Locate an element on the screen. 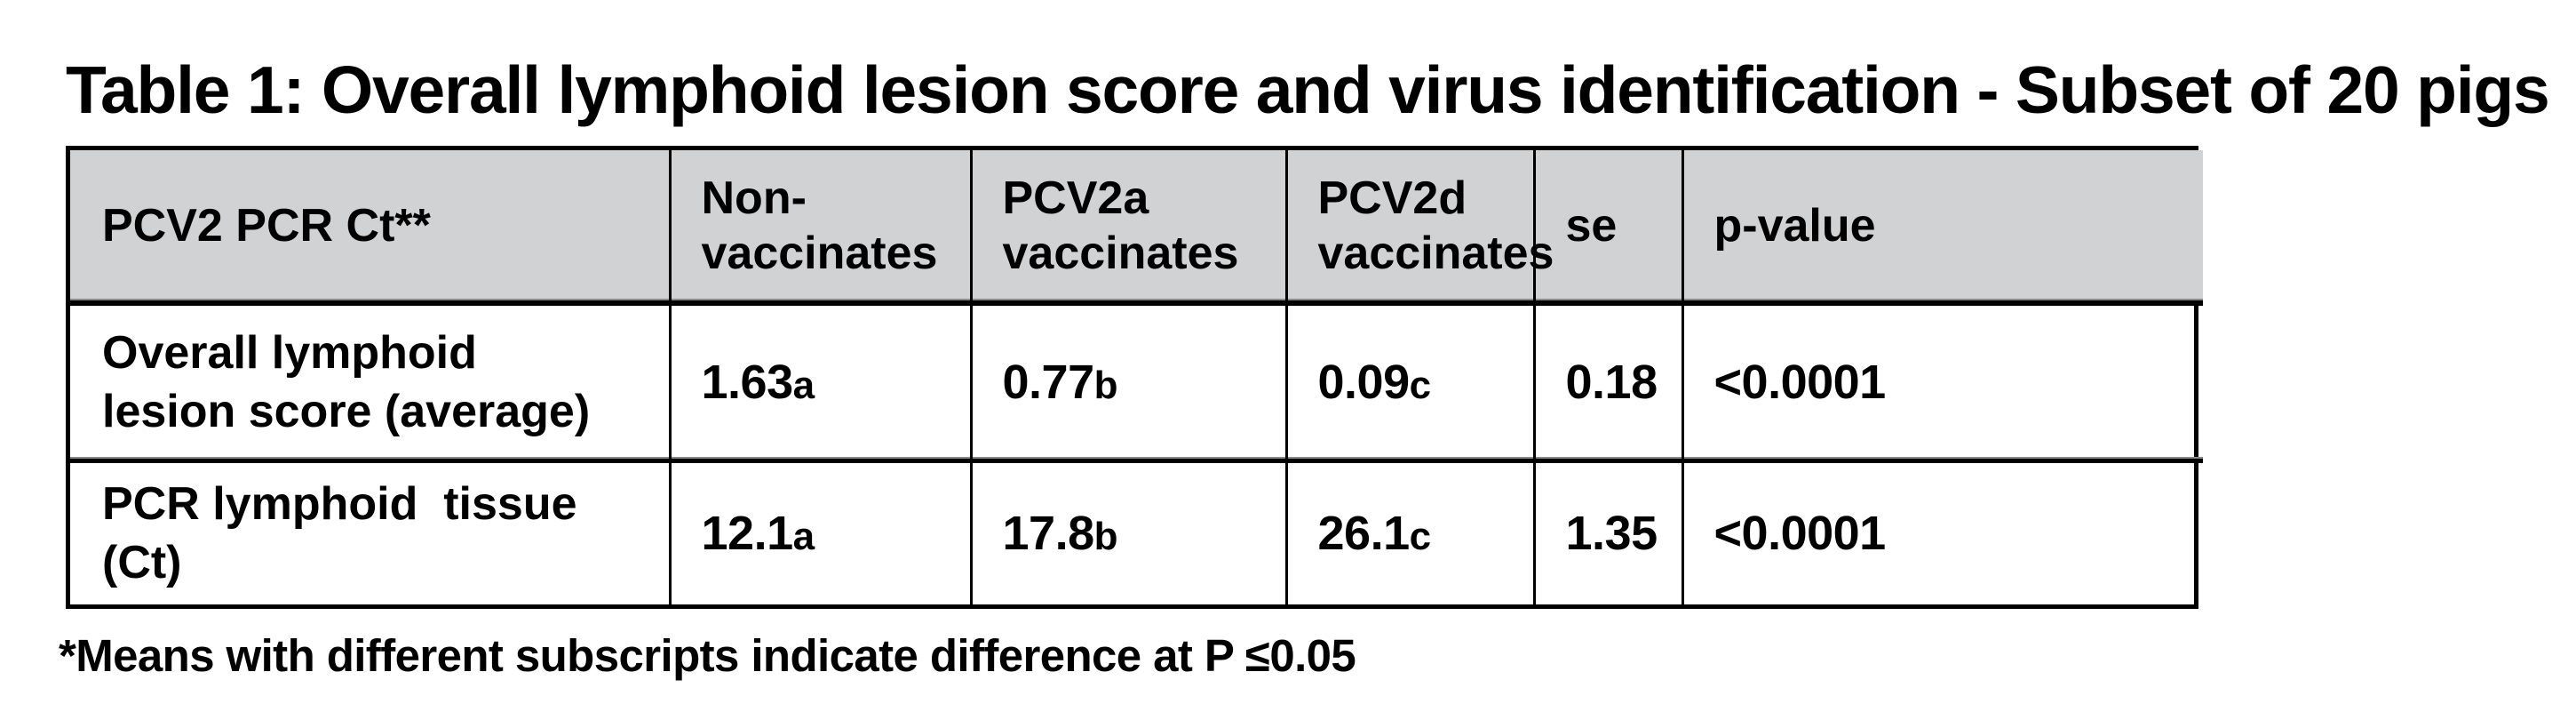 This screenshot has height=704, width=2576. header-label-line1: Non- is located at coordinates (754, 198).